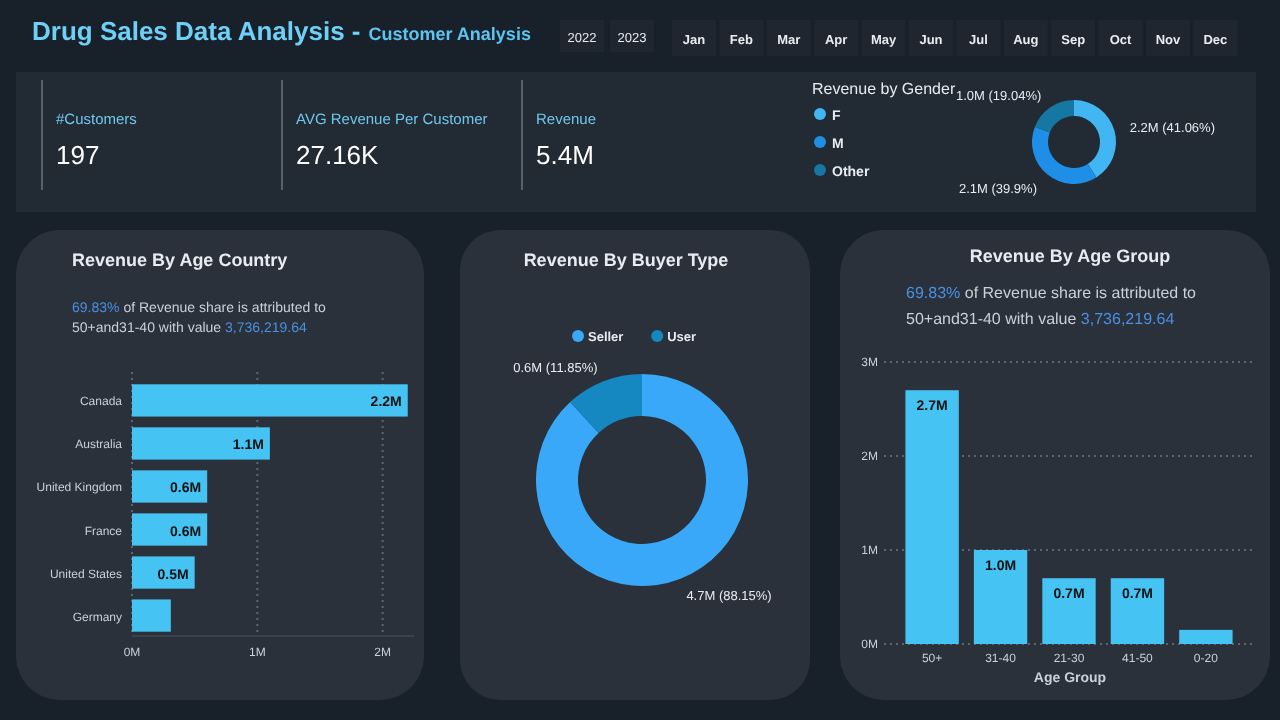  I want to click on chart-title: Revenue By Age Country, so click(180, 260).